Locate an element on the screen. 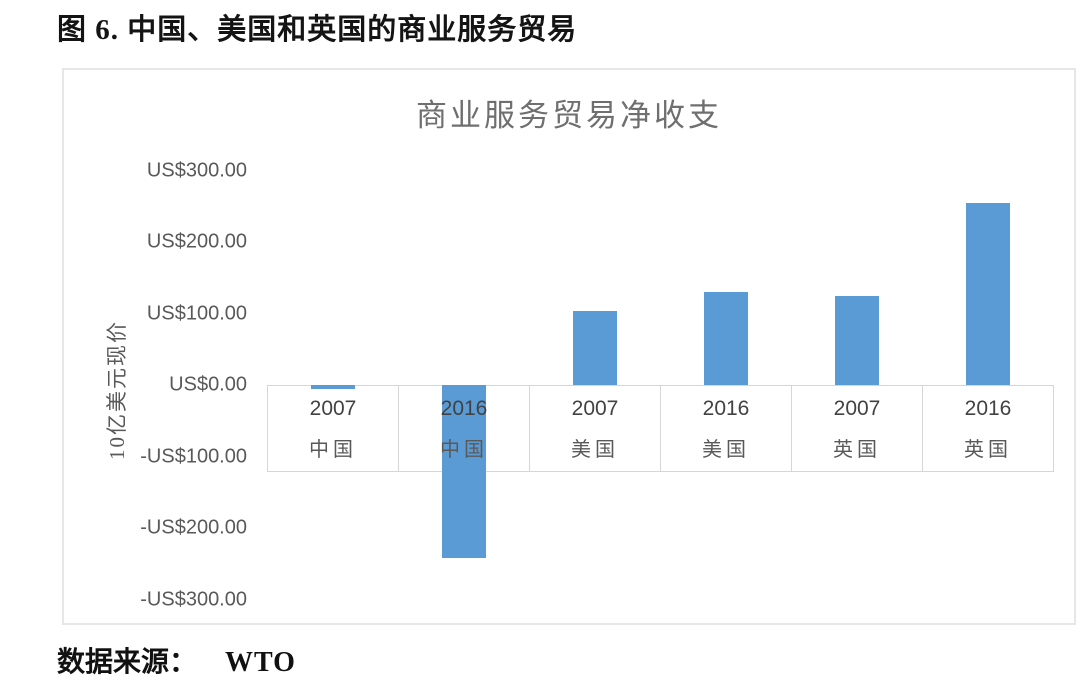 Image resolution: width=1080 pixels, height=696 pixels. category-cell: 2007 美国 is located at coordinates (595, 428).